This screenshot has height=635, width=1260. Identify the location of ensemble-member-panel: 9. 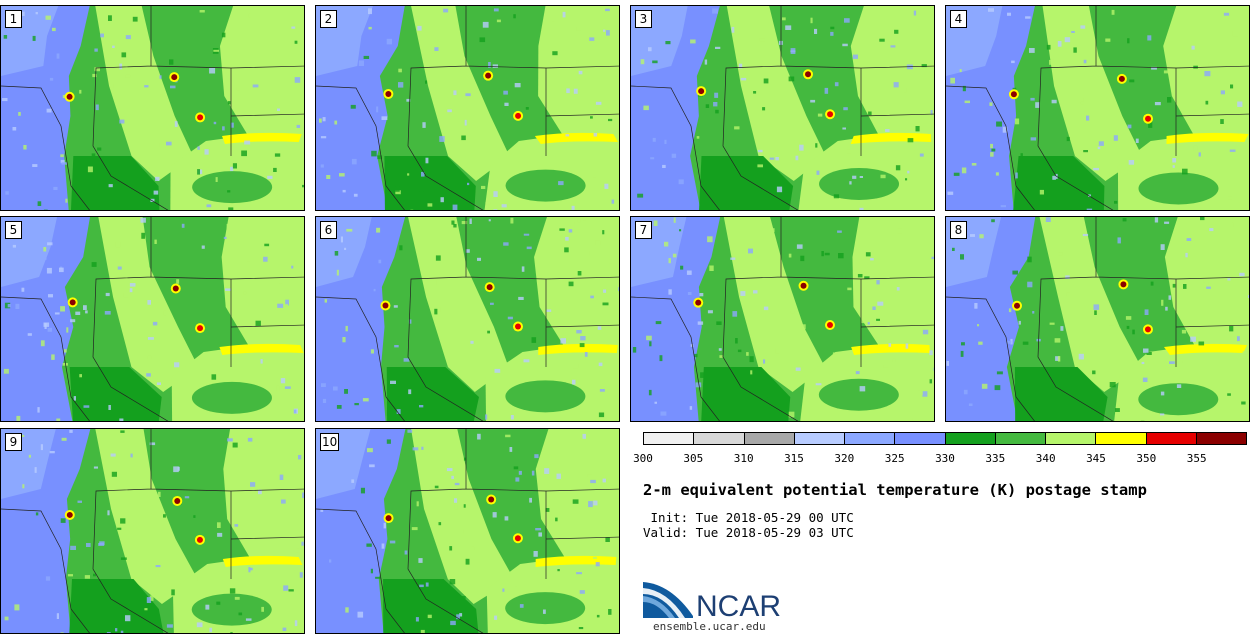
(152, 531).